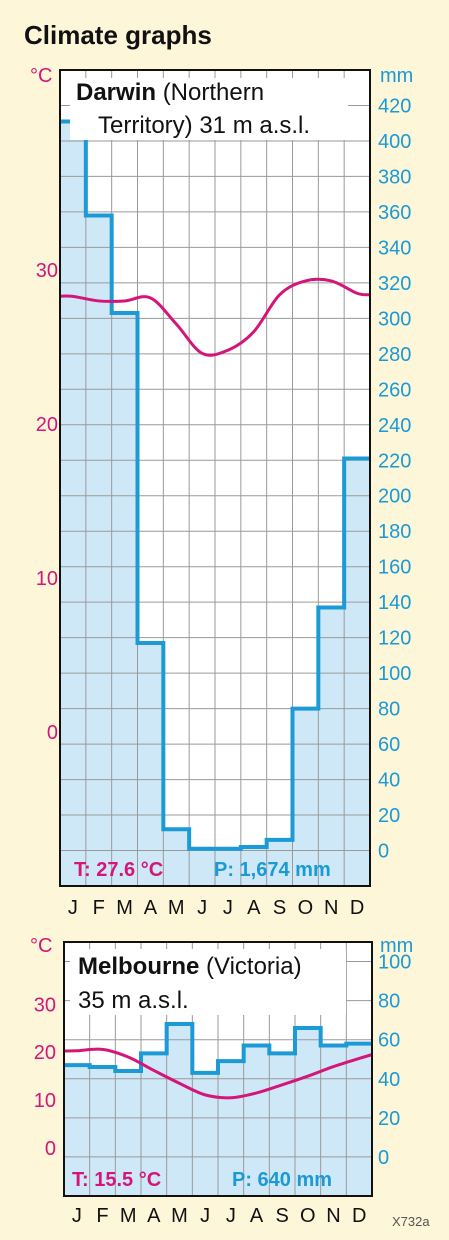 The image size is (449, 1240). Describe the element at coordinates (272, 870) in the screenshot. I see `darwin-precip-summary: P: 1,674 mm` at that location.